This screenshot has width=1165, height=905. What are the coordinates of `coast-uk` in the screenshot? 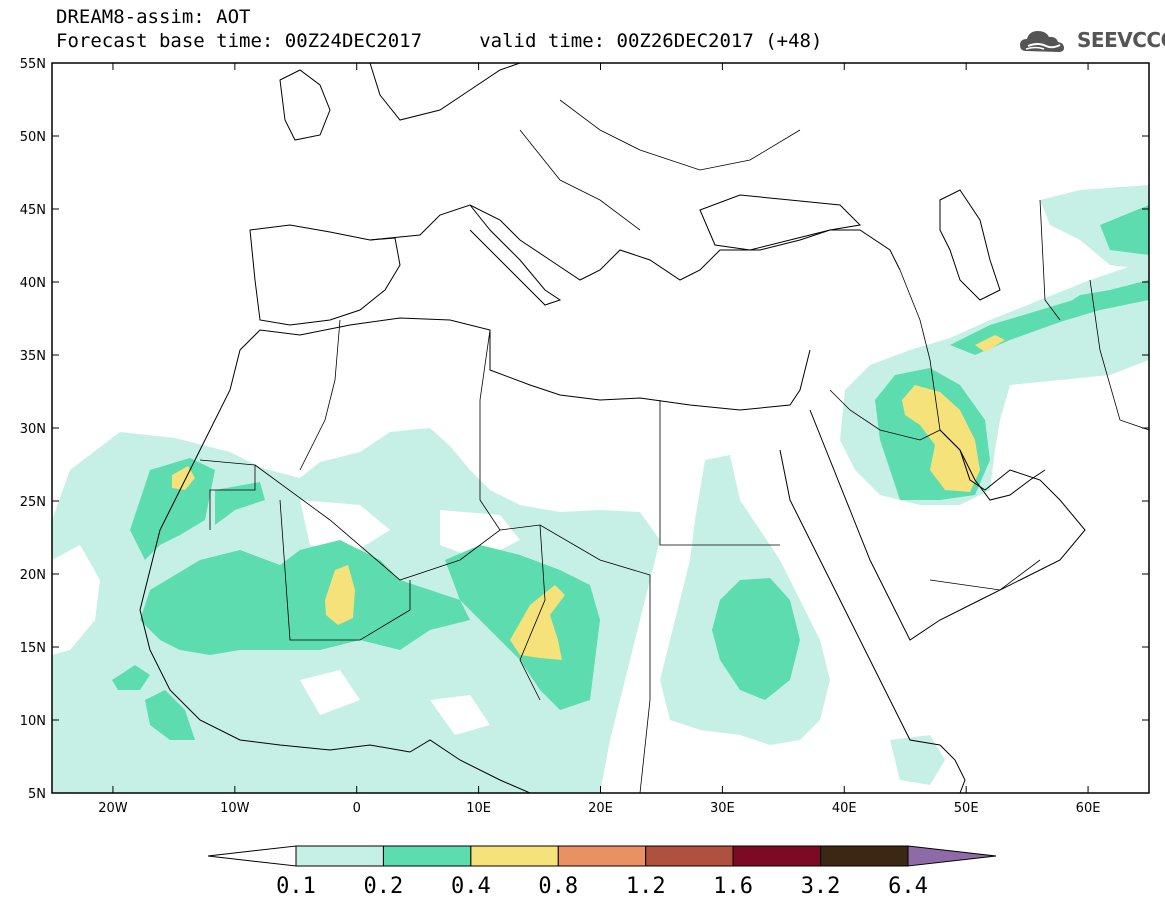 It's located at (305, 105).